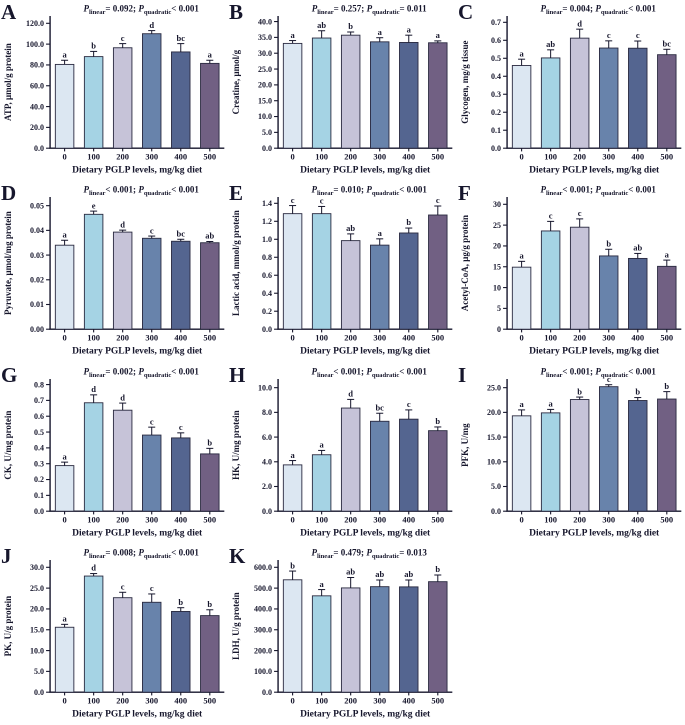  I want to click on y-tick-label: 1.0, so click(267, 239).